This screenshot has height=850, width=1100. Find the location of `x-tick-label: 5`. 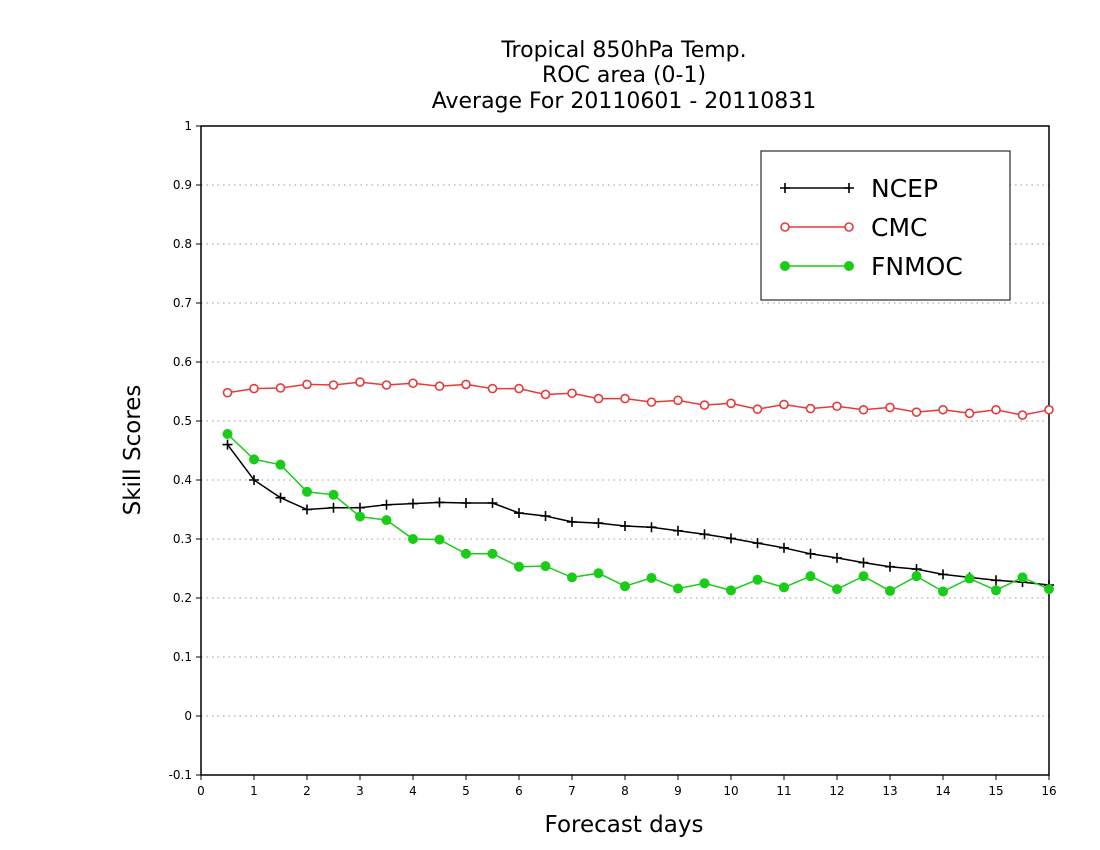

x-tick-label: 5 is located at coordinates (466, 791).